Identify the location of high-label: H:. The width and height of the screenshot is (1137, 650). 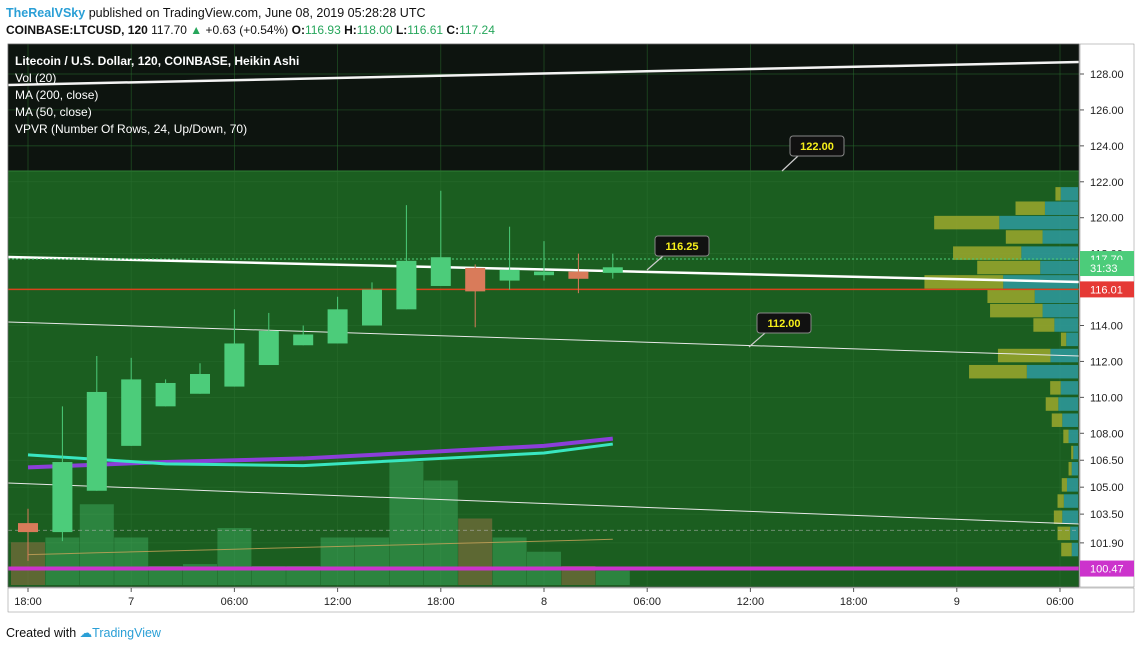
(350, 30).